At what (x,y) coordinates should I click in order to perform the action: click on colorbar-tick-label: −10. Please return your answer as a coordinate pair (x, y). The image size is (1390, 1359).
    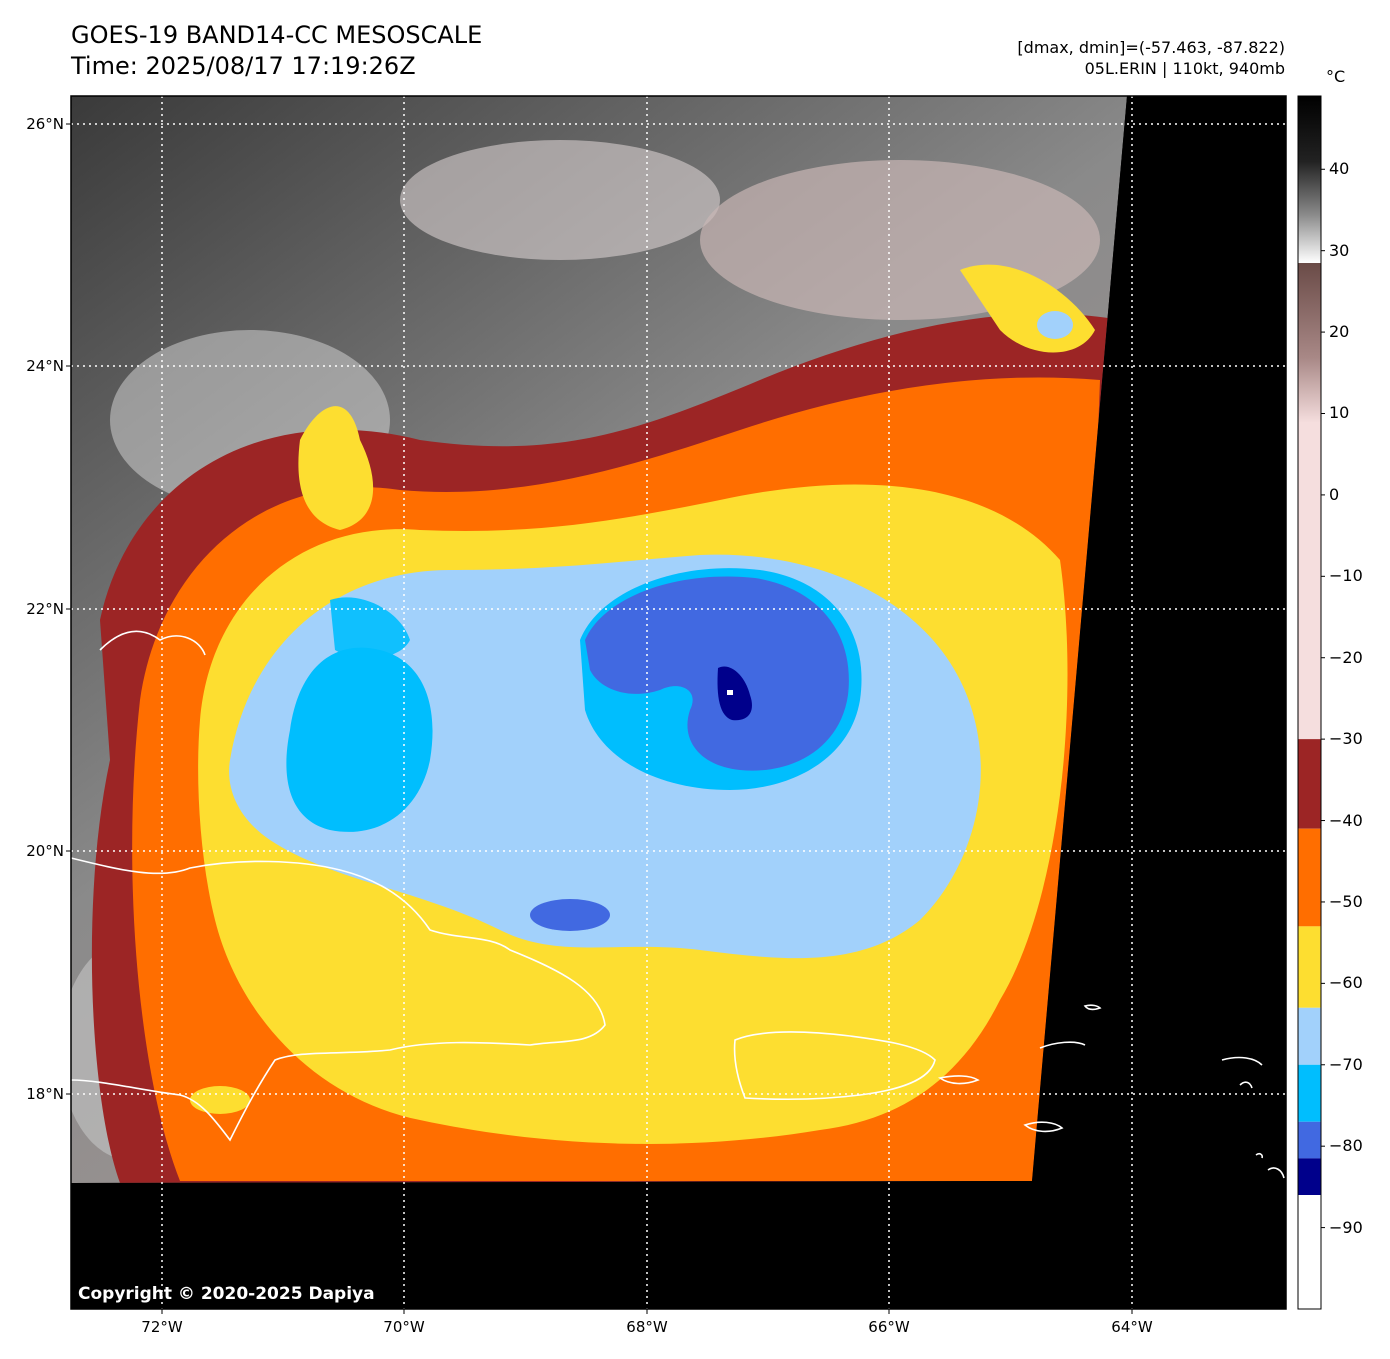
    Looking at the image, I should click on (1346, 576).